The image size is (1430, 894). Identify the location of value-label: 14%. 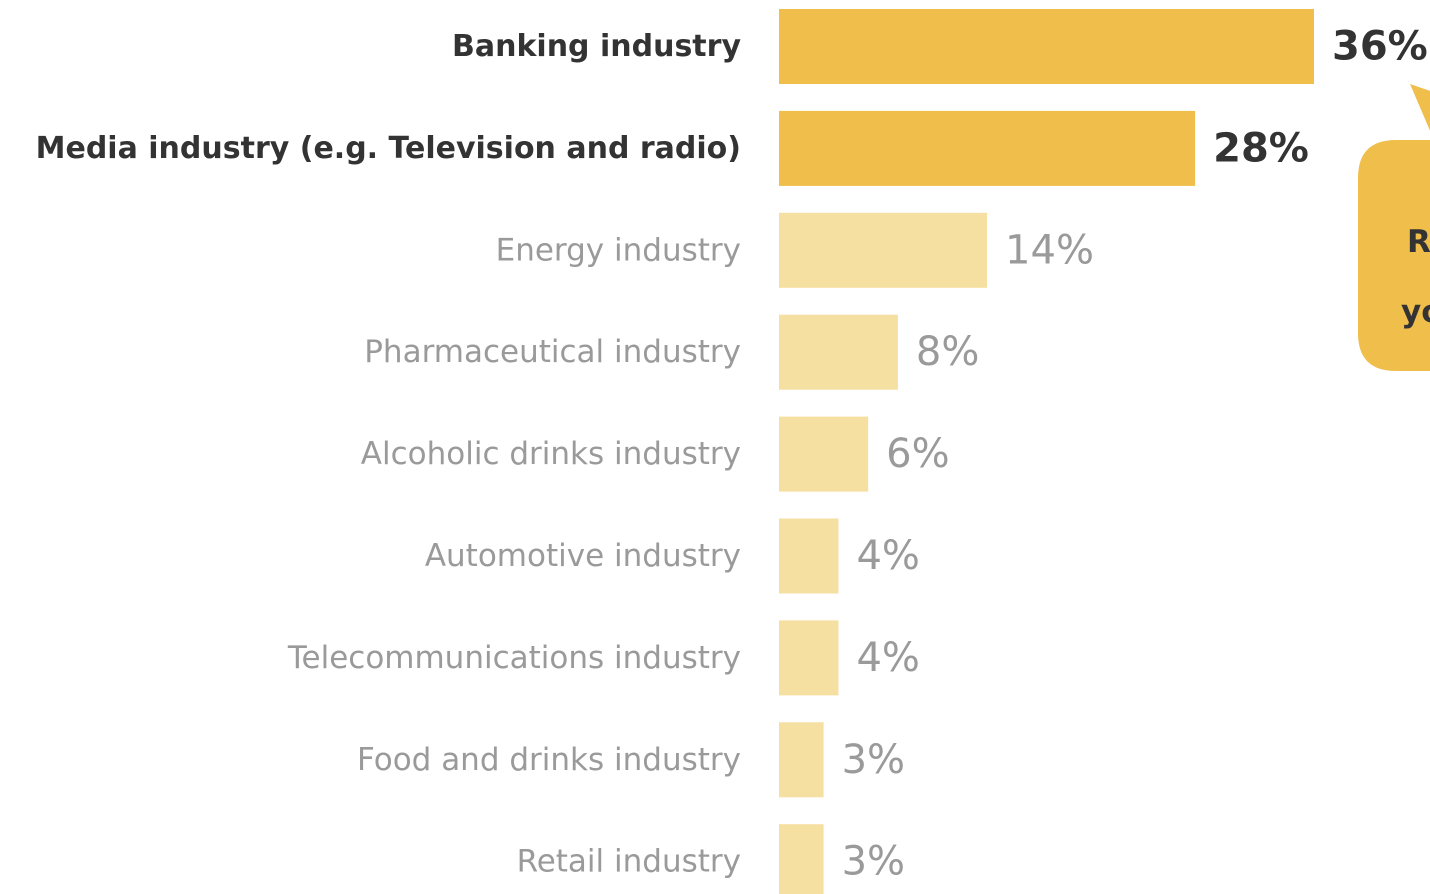
(1049, 250).